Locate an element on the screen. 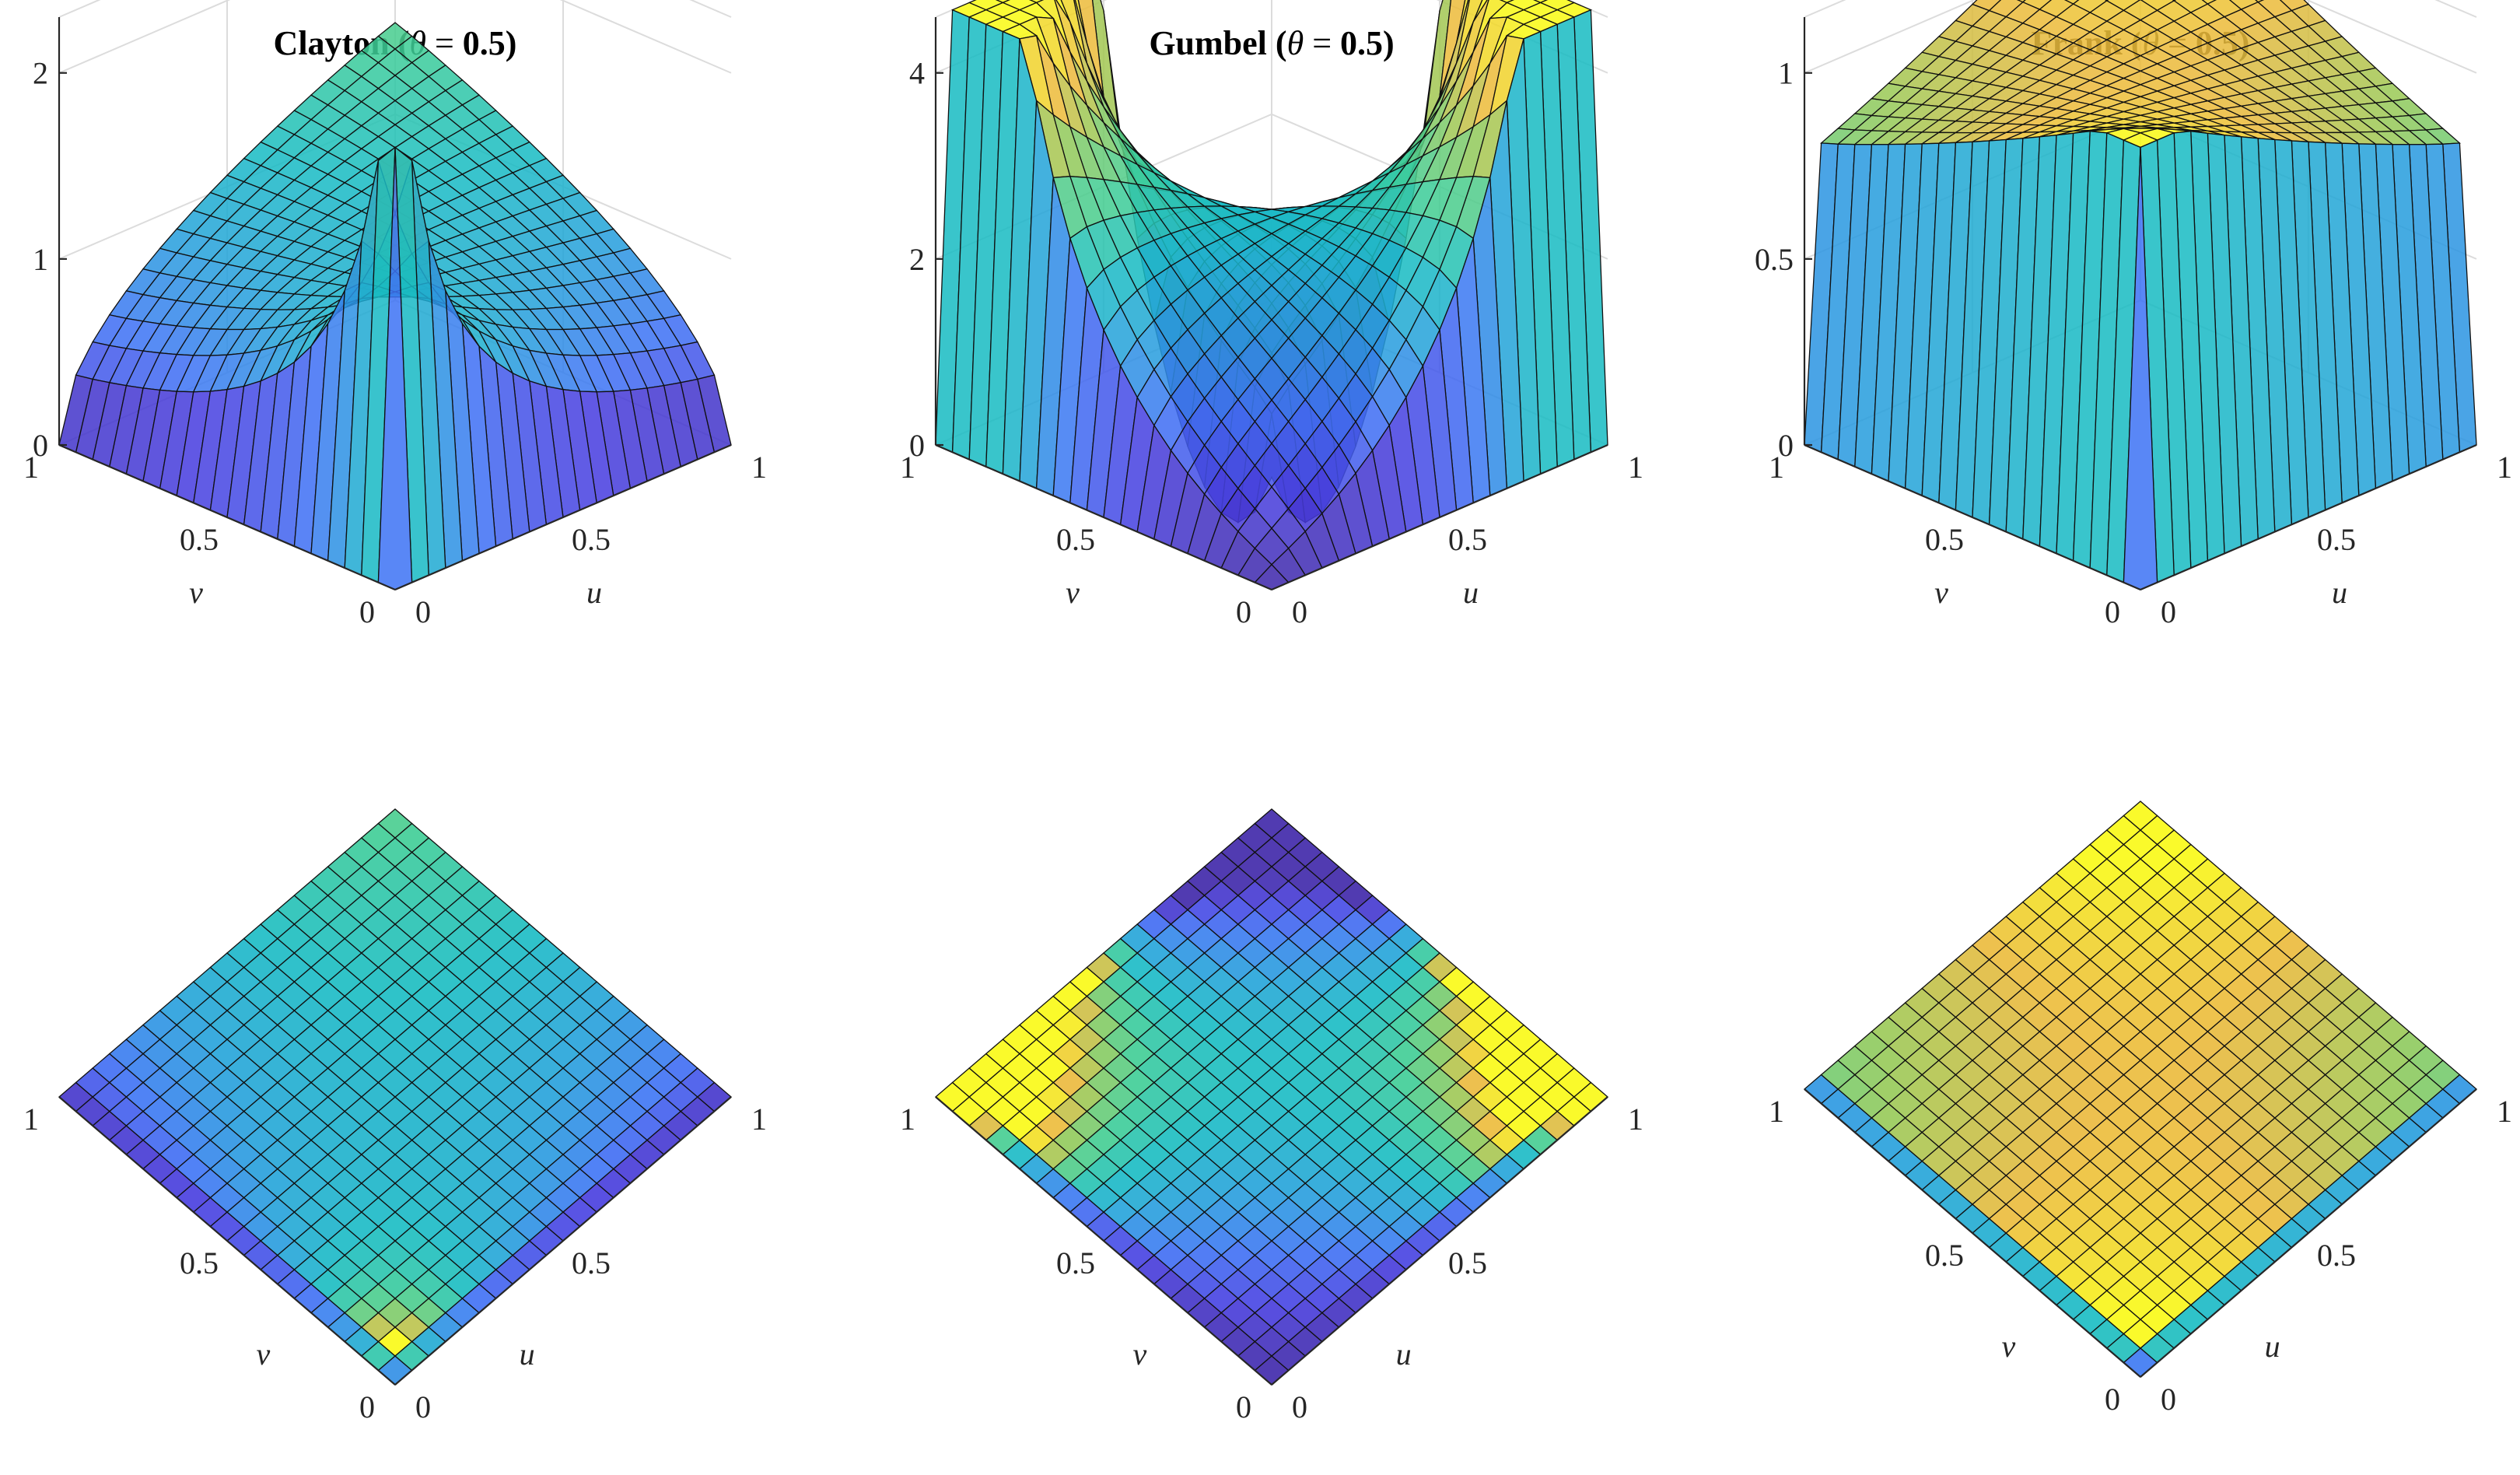 This screenshot has width=2520, height=1475. chart-title: Gumbel (θ = 0.5) is located at coordinates (1272, 43).